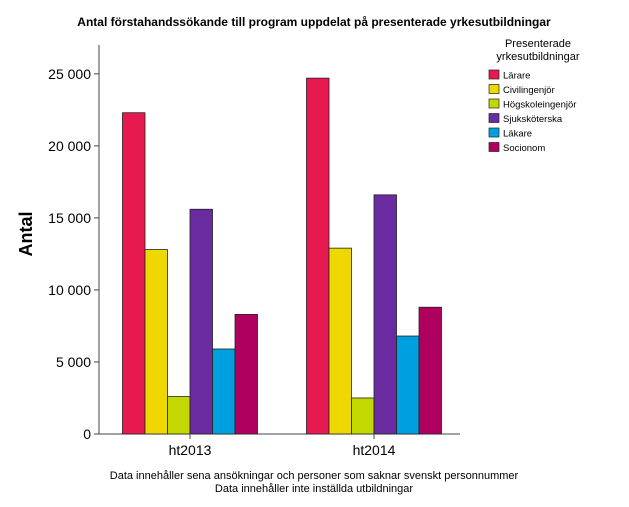 The height and width of the screenshot is (507, 629). Describe the element at coordinates (246, 374) in the screenshot. I see `bar-socionom-ht2013` at that location.